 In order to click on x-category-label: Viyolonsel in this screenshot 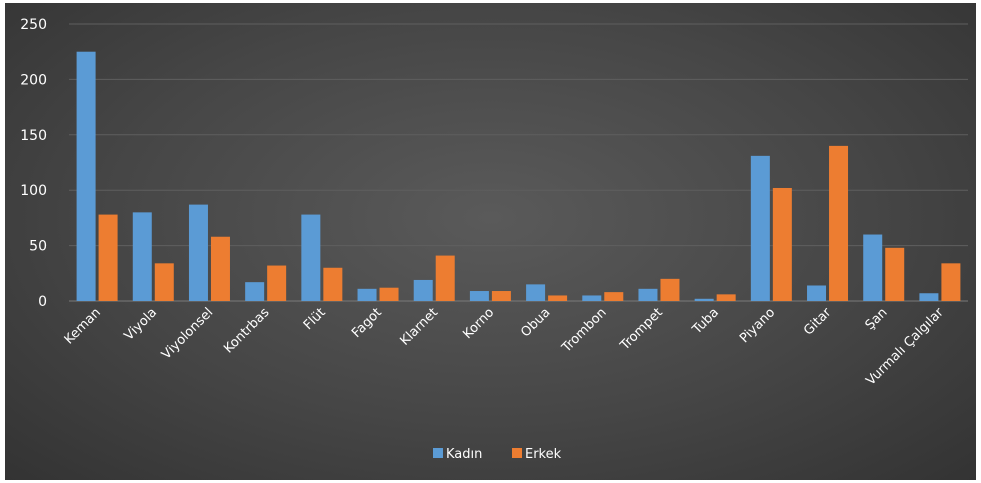, I will do `click(187, 333)`.